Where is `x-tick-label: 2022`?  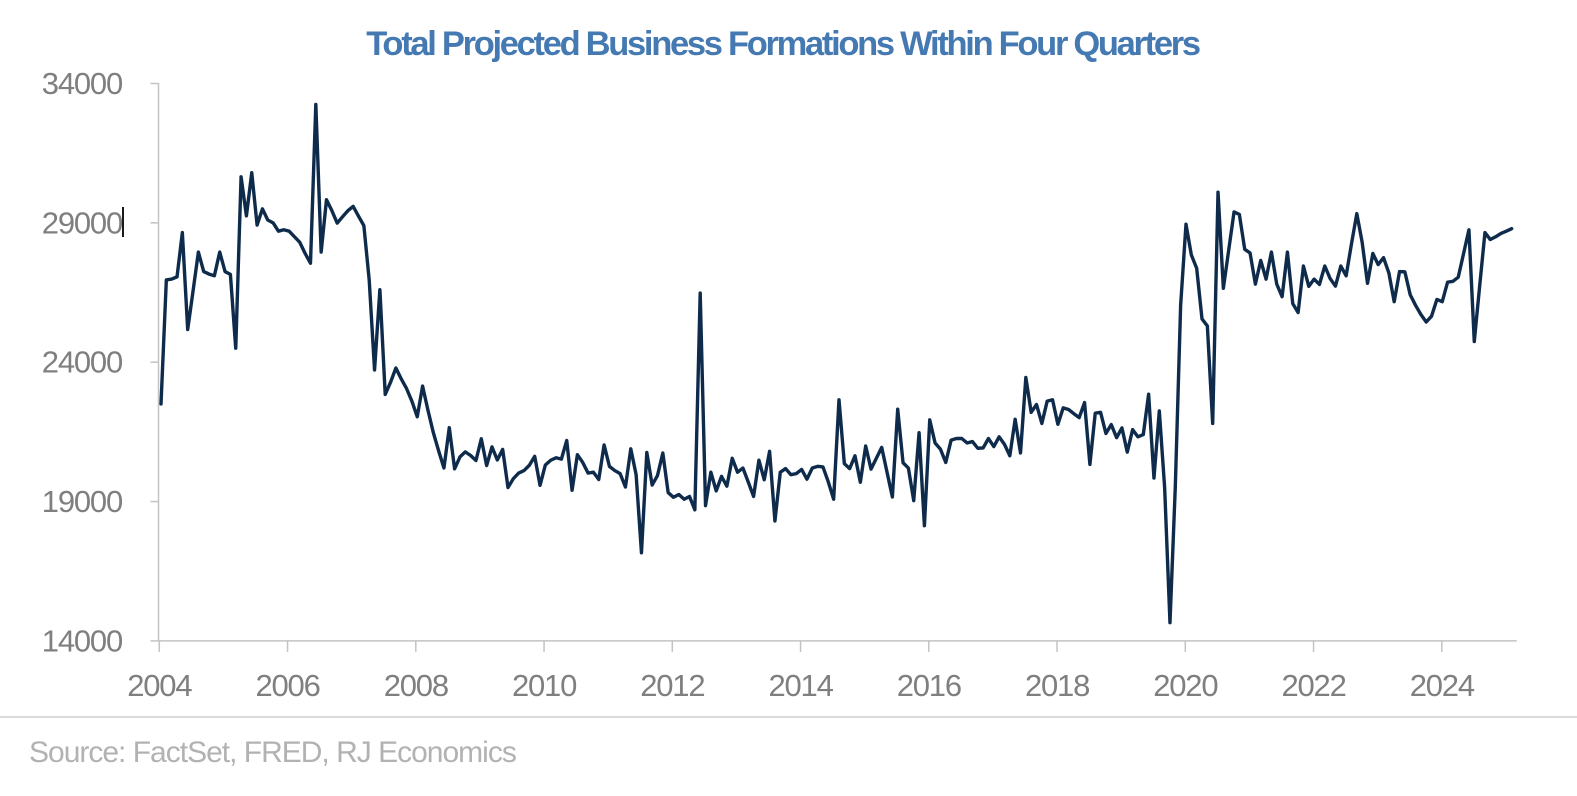 x-tick-label: 2022 is located at coordinates (1313, 685).